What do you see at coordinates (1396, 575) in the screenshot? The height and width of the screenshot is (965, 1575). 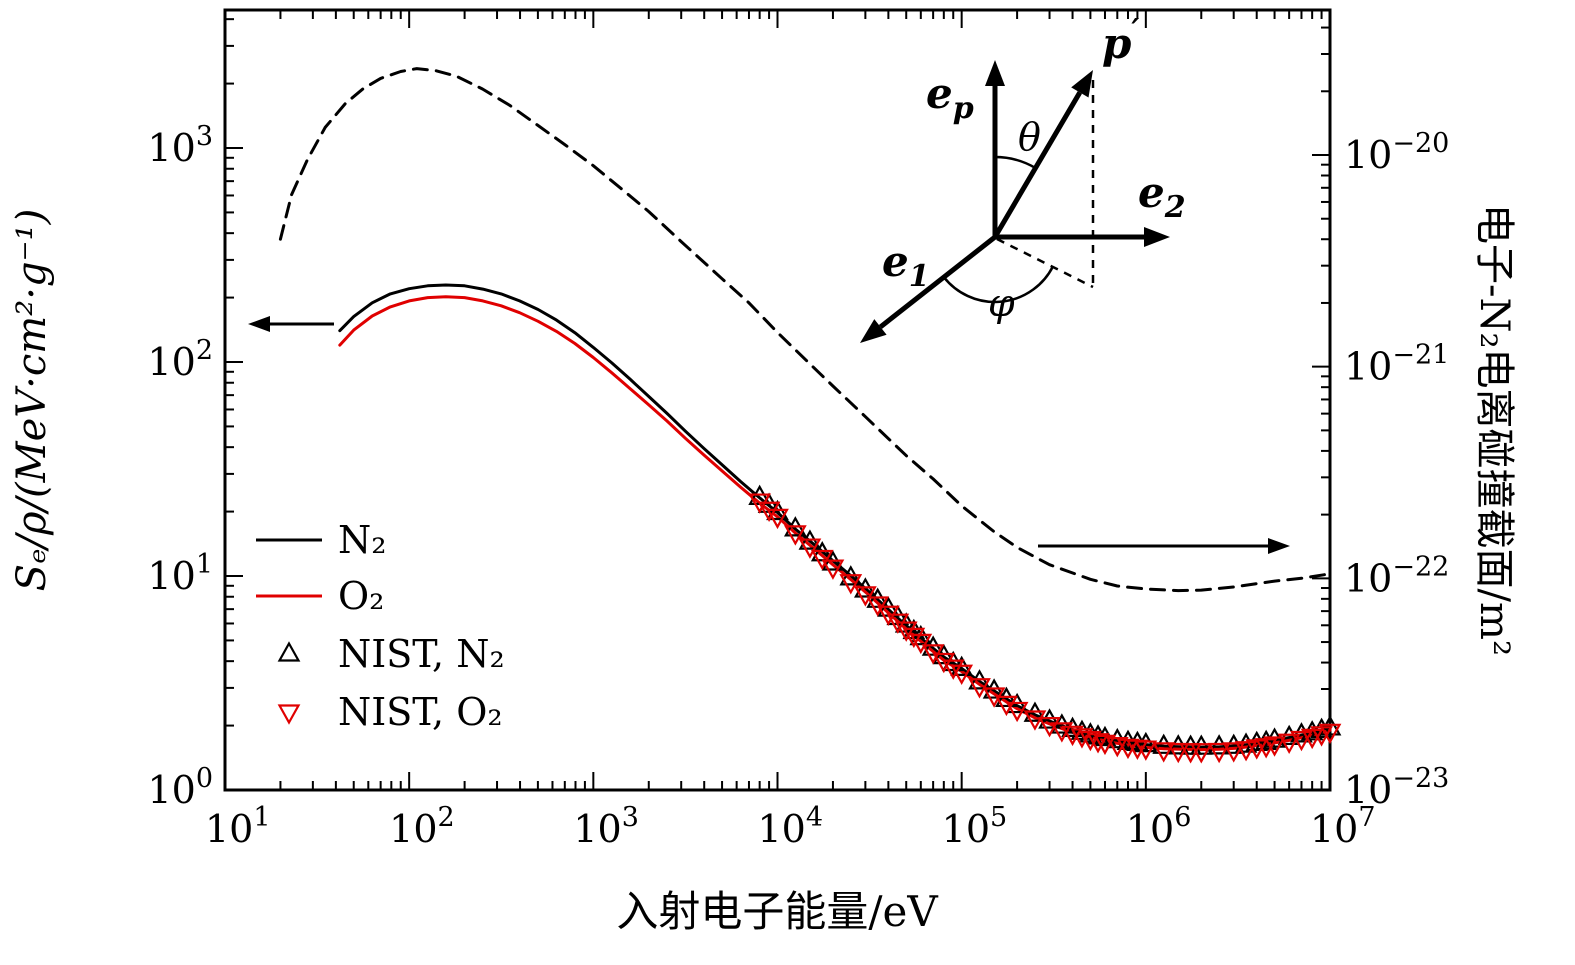 I see `tick-label: 10⁻²²` at bounding box center [1396, 575].